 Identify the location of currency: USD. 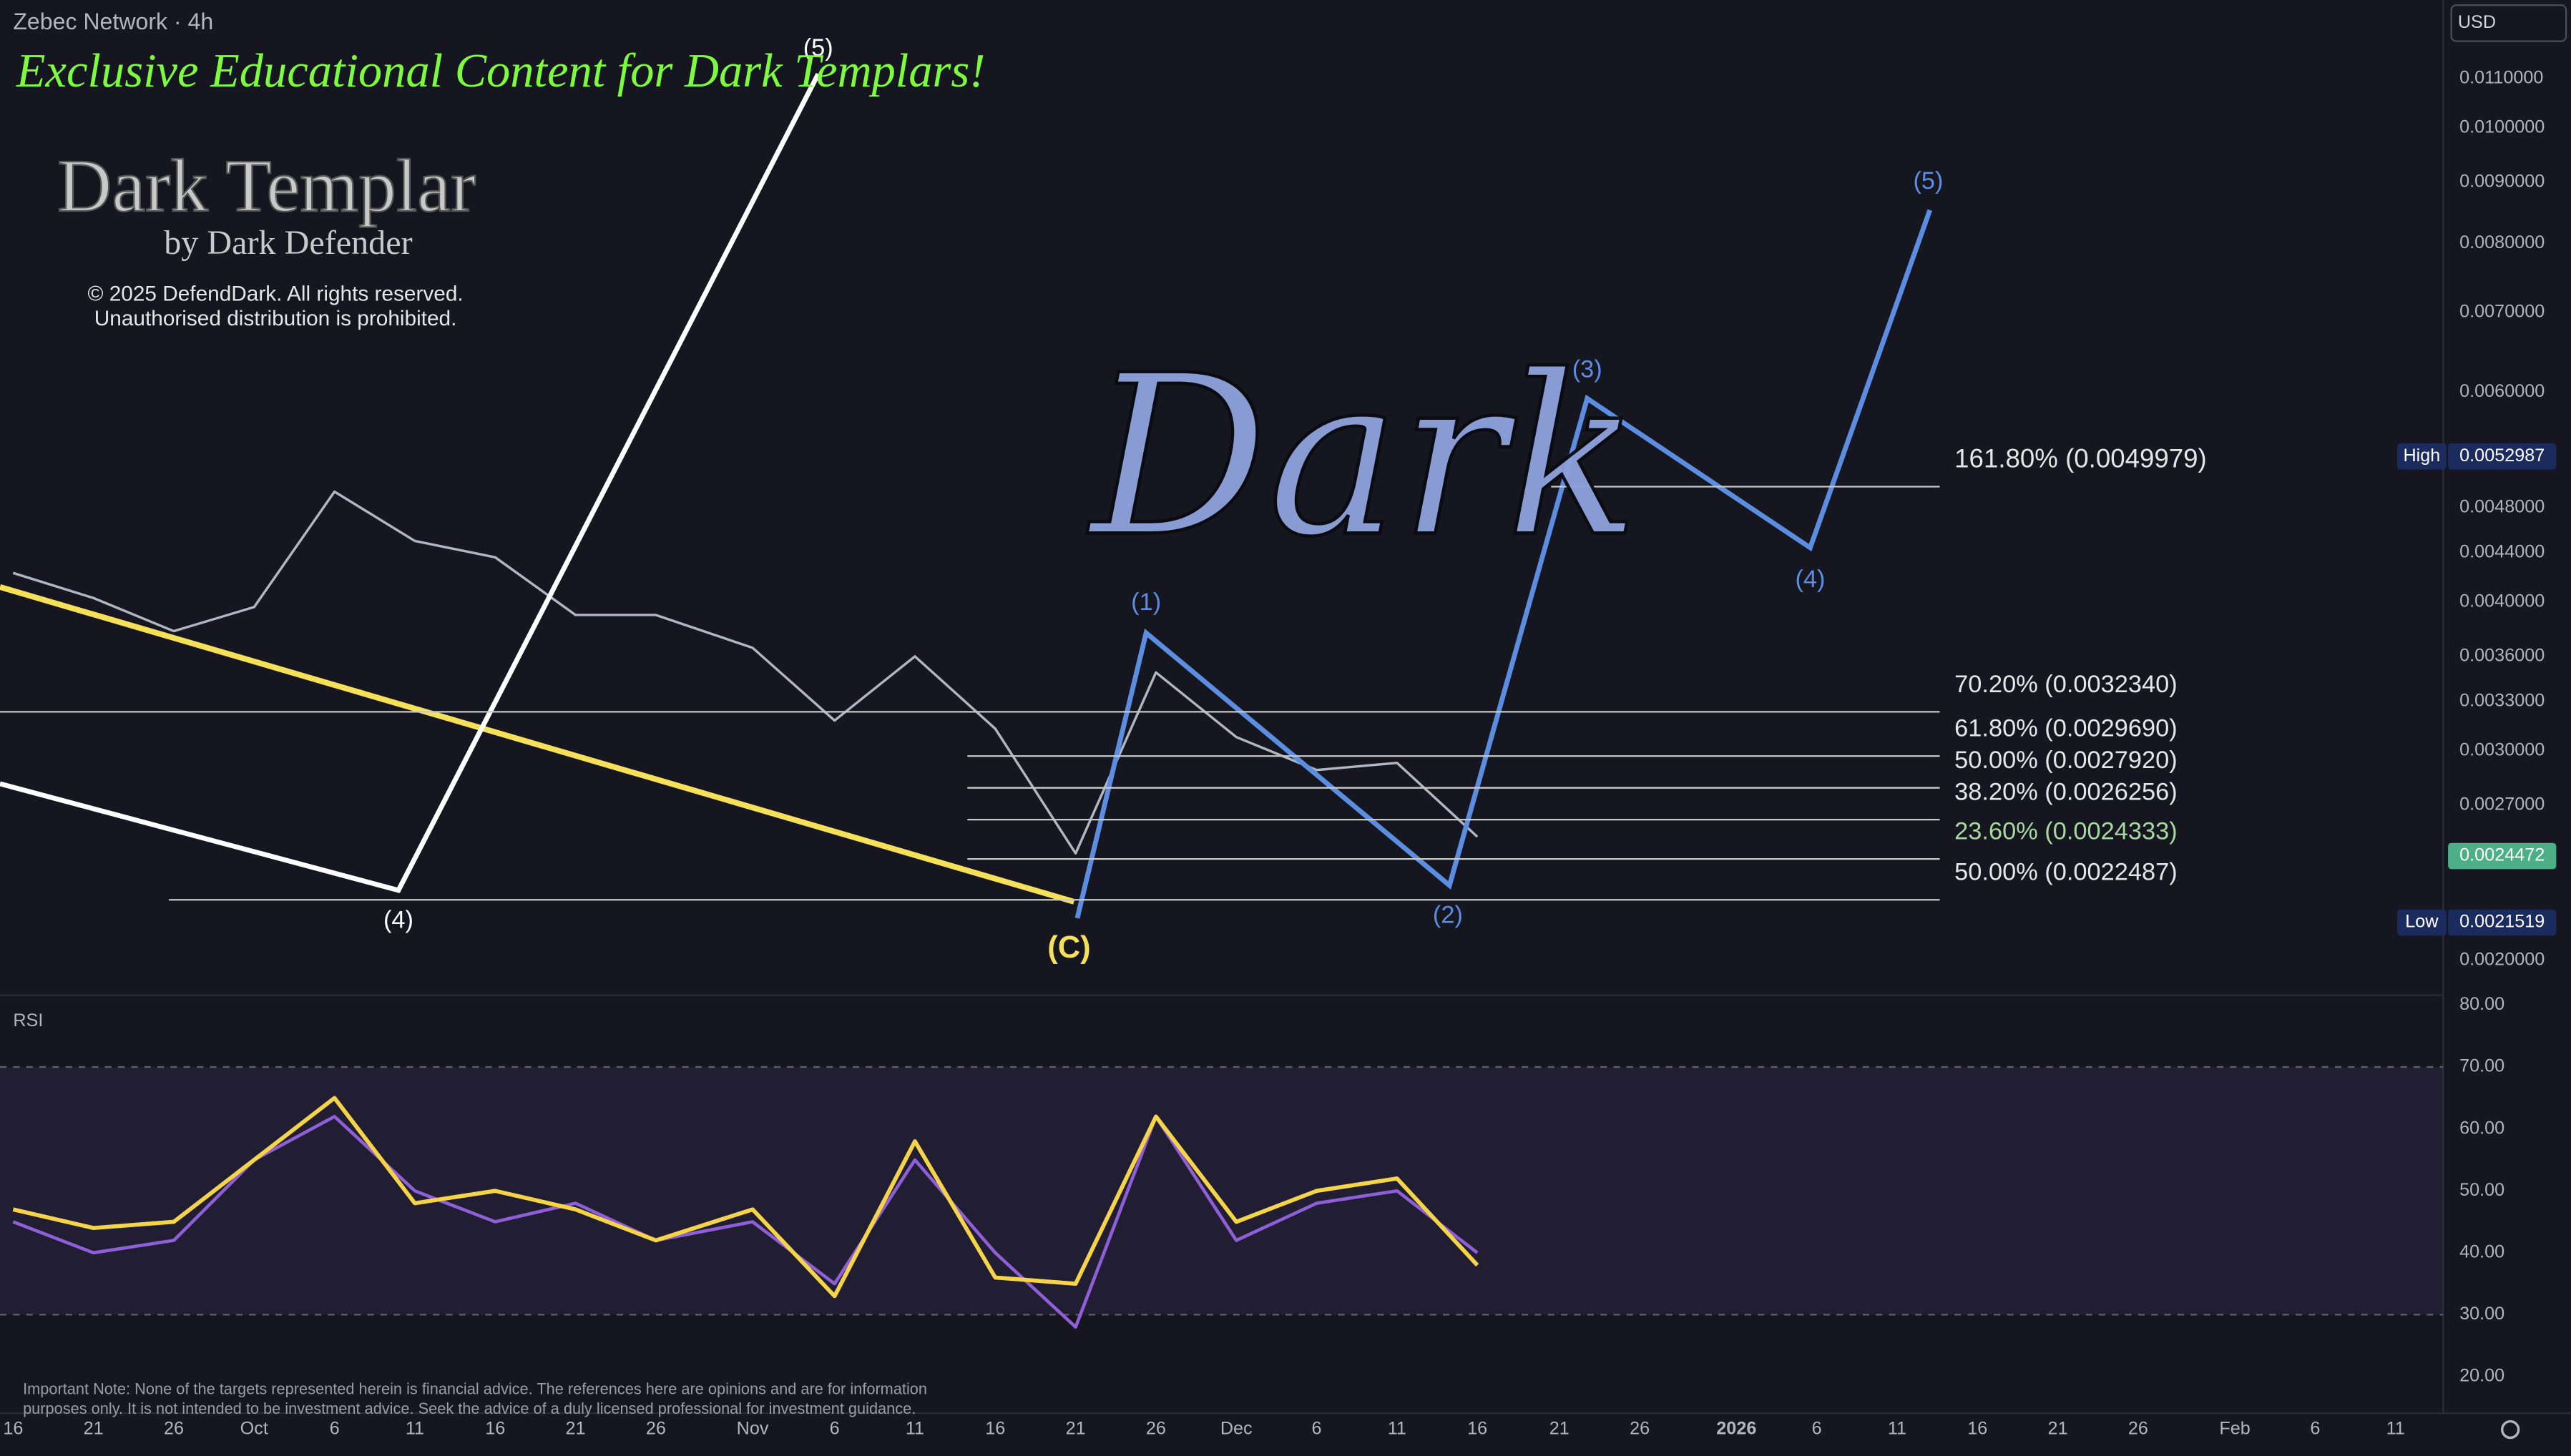
(2477, 22).